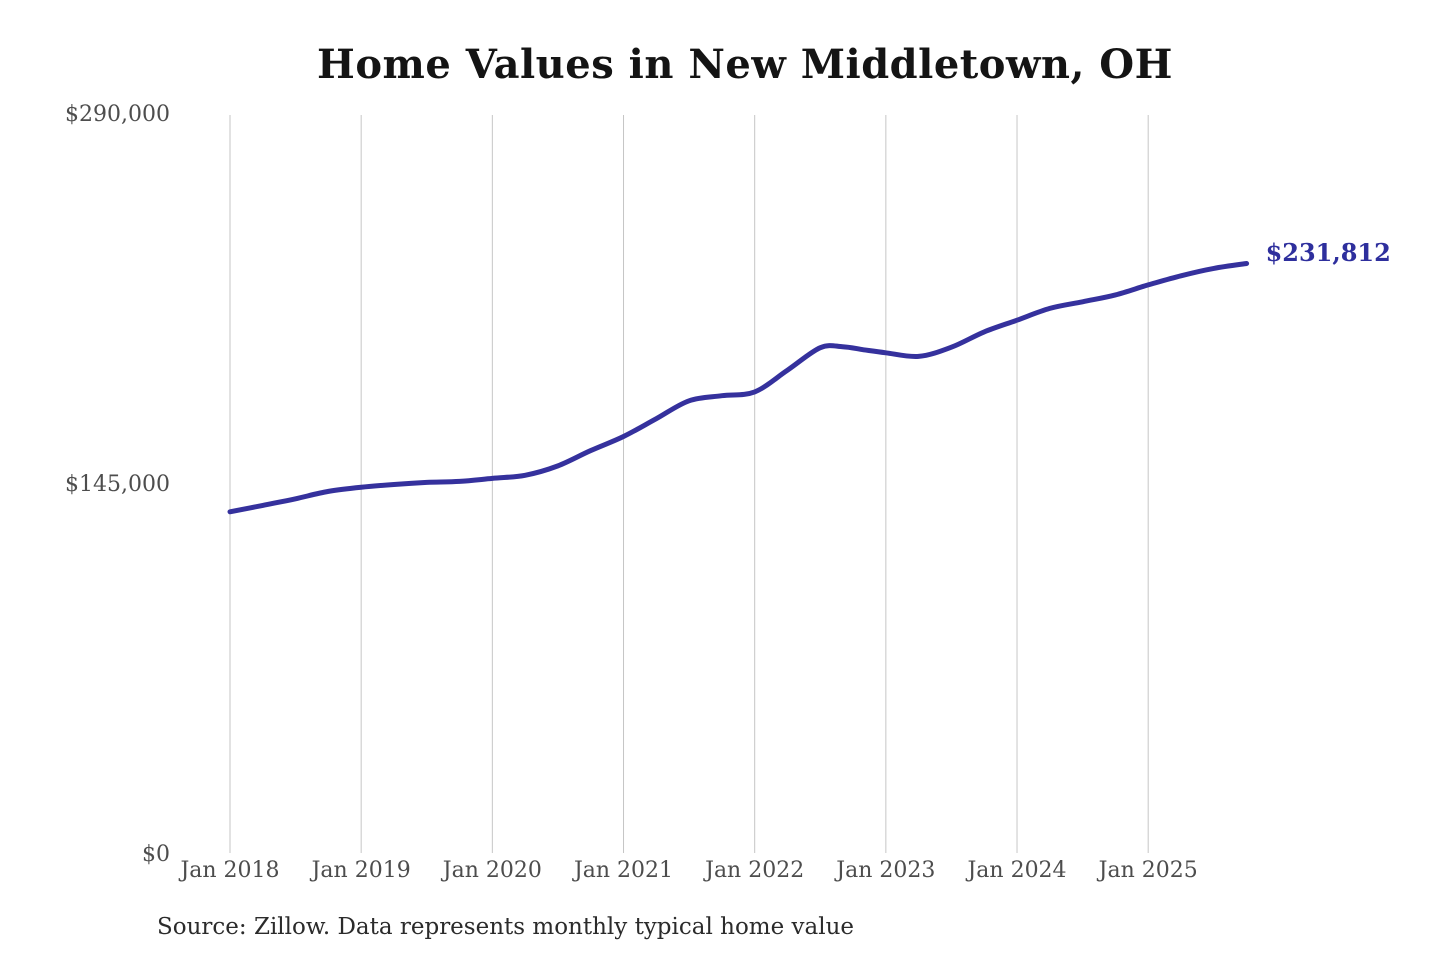 This screenshot has width=1440, height=960. I want to click on y-tick-label-290000: $290,000, so click(117, 114).